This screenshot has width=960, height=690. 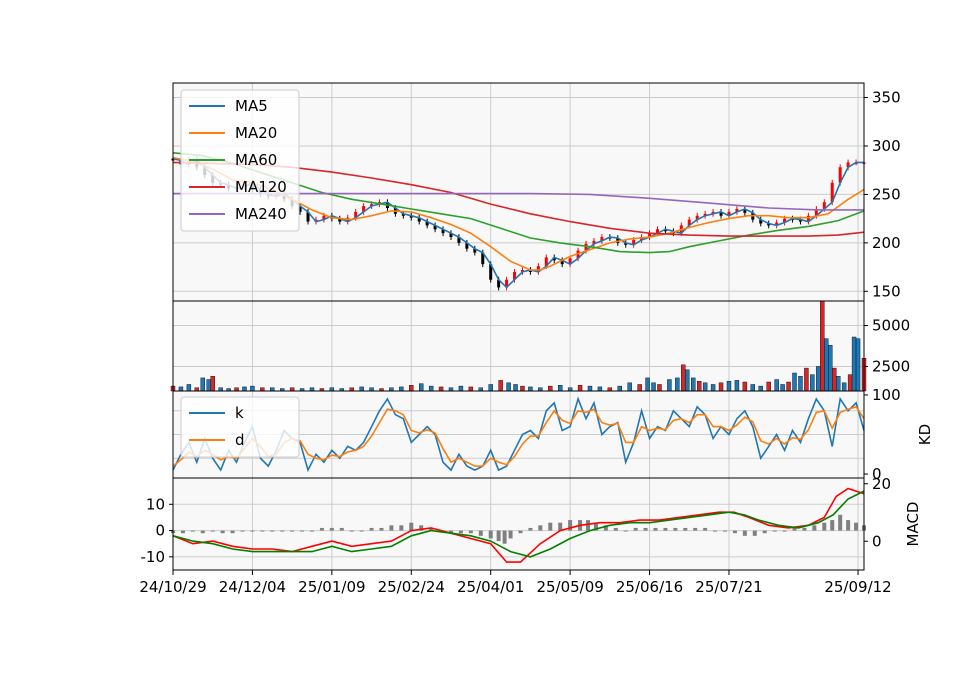 What do you see at coordinates (256, 133) in the screenshot?
I see `price-legend-label: MA20` at bounding box center [256, 133].